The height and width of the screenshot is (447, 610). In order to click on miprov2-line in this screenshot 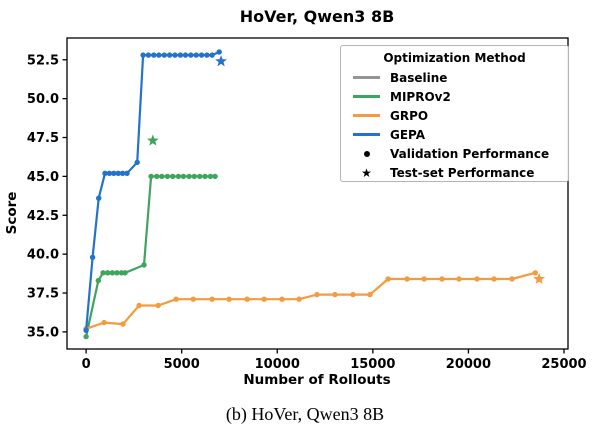, I will do `click(150, 256)`.